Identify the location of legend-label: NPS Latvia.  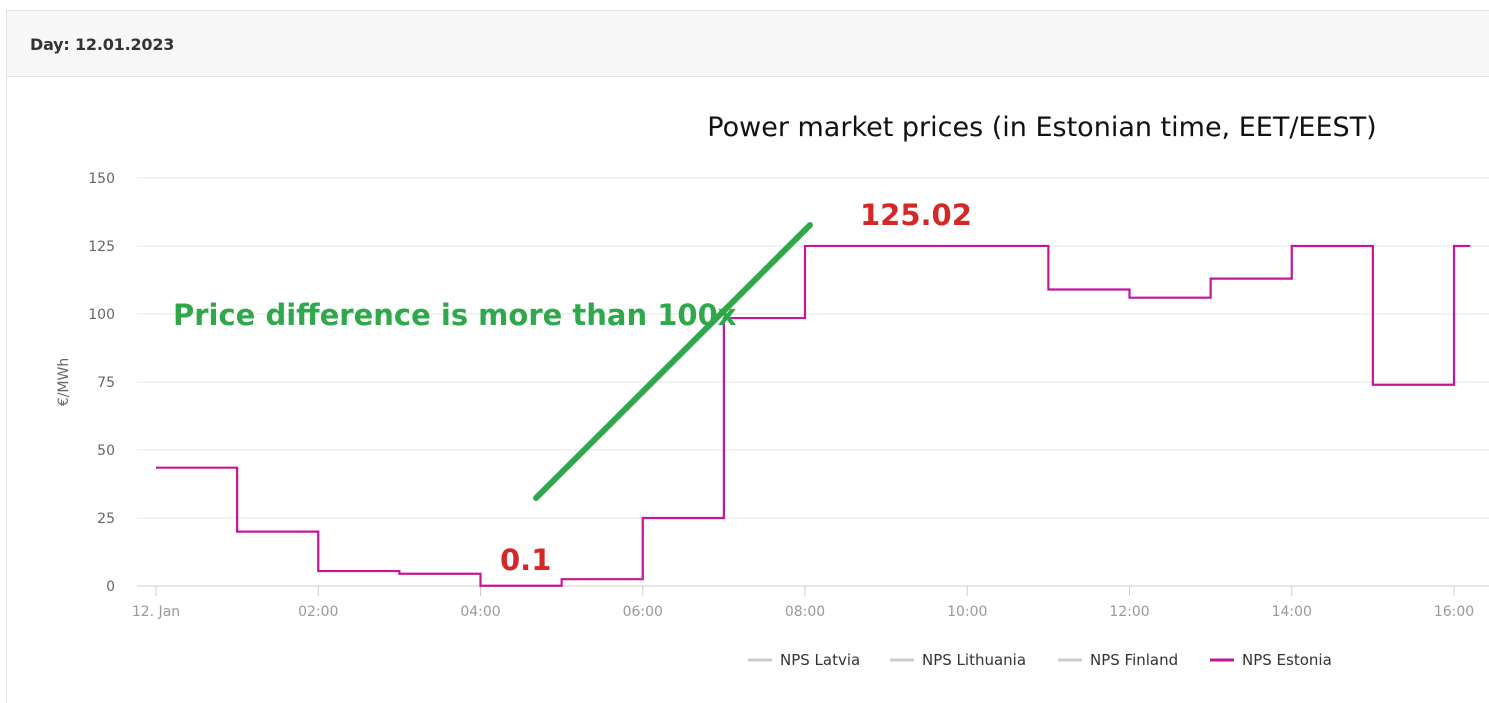
(820, 660).